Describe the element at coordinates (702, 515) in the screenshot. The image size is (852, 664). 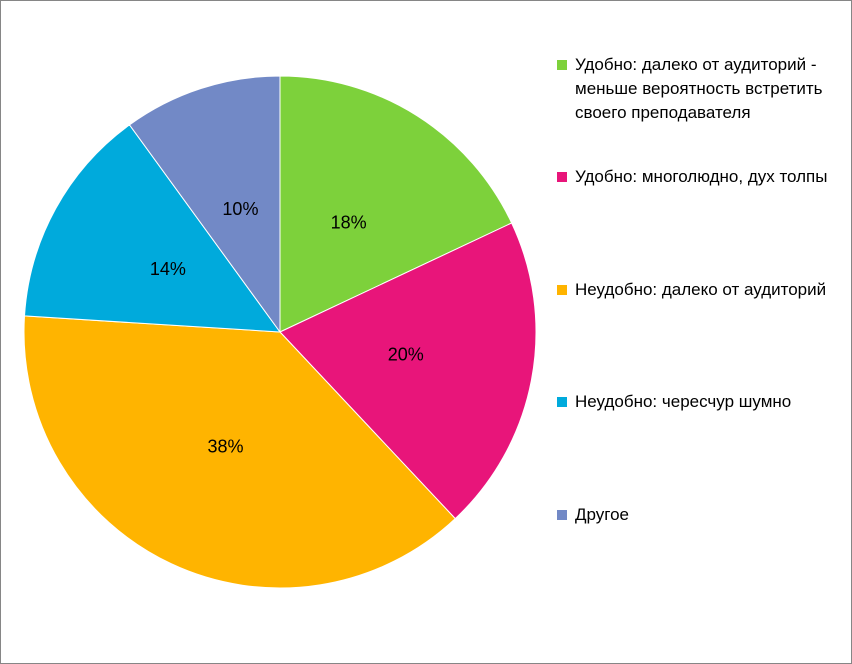
I see `legend-item: Другое` at that location.